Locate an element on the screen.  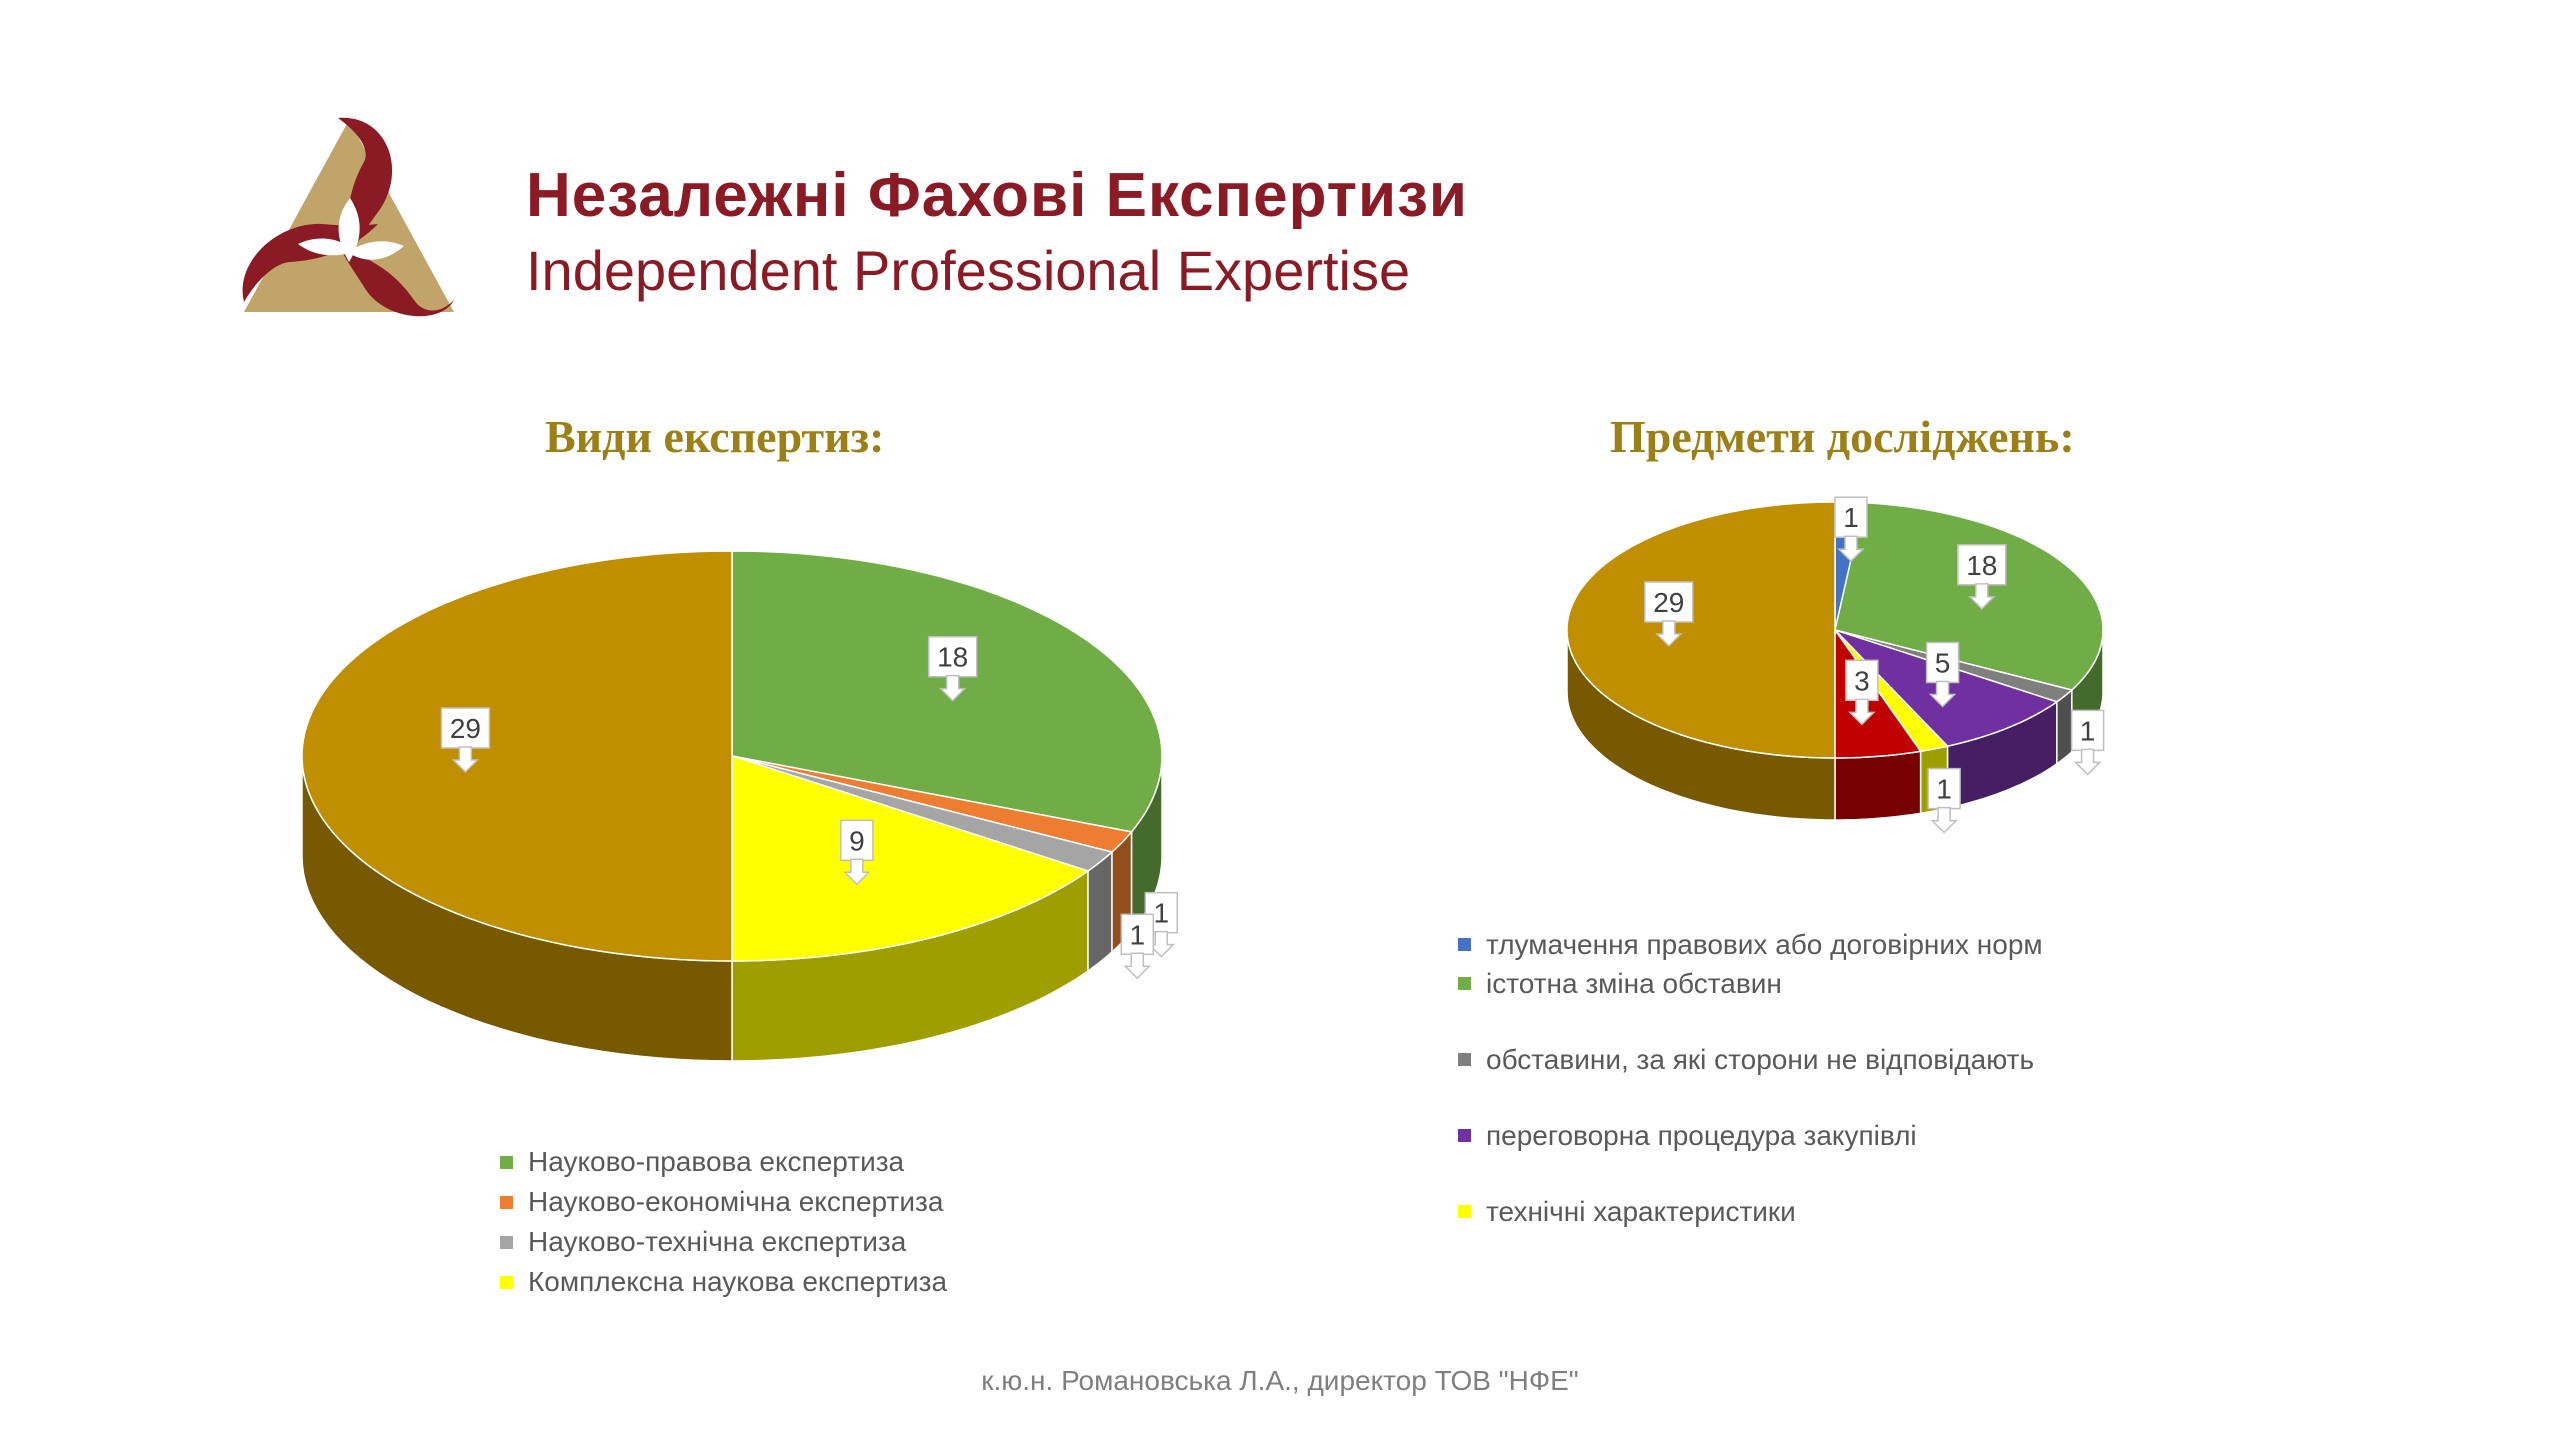
chart1-data-label-text: 9 is located at coordinates (857, 840).